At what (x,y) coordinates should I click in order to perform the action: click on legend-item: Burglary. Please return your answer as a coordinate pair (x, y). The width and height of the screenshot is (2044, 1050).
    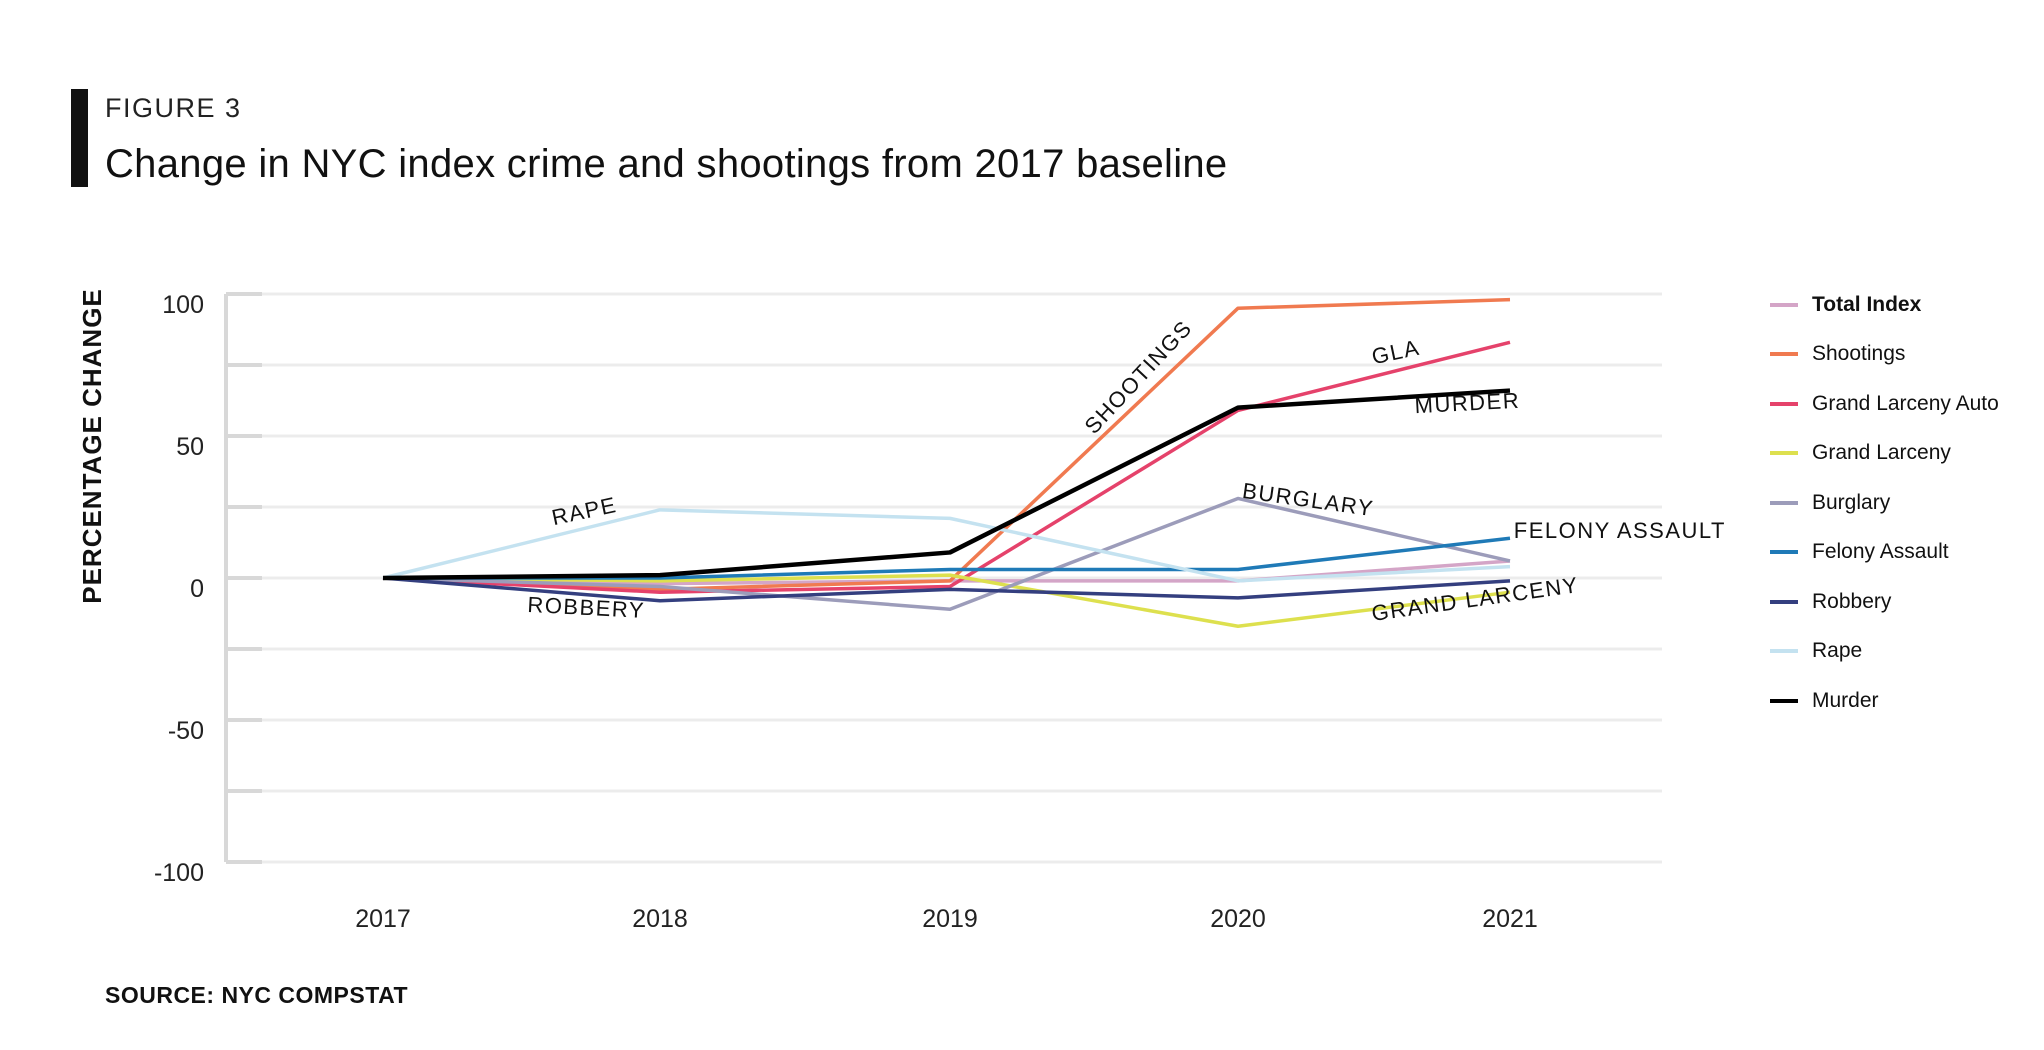
    Looking at the image, I should click on (1884, 503).